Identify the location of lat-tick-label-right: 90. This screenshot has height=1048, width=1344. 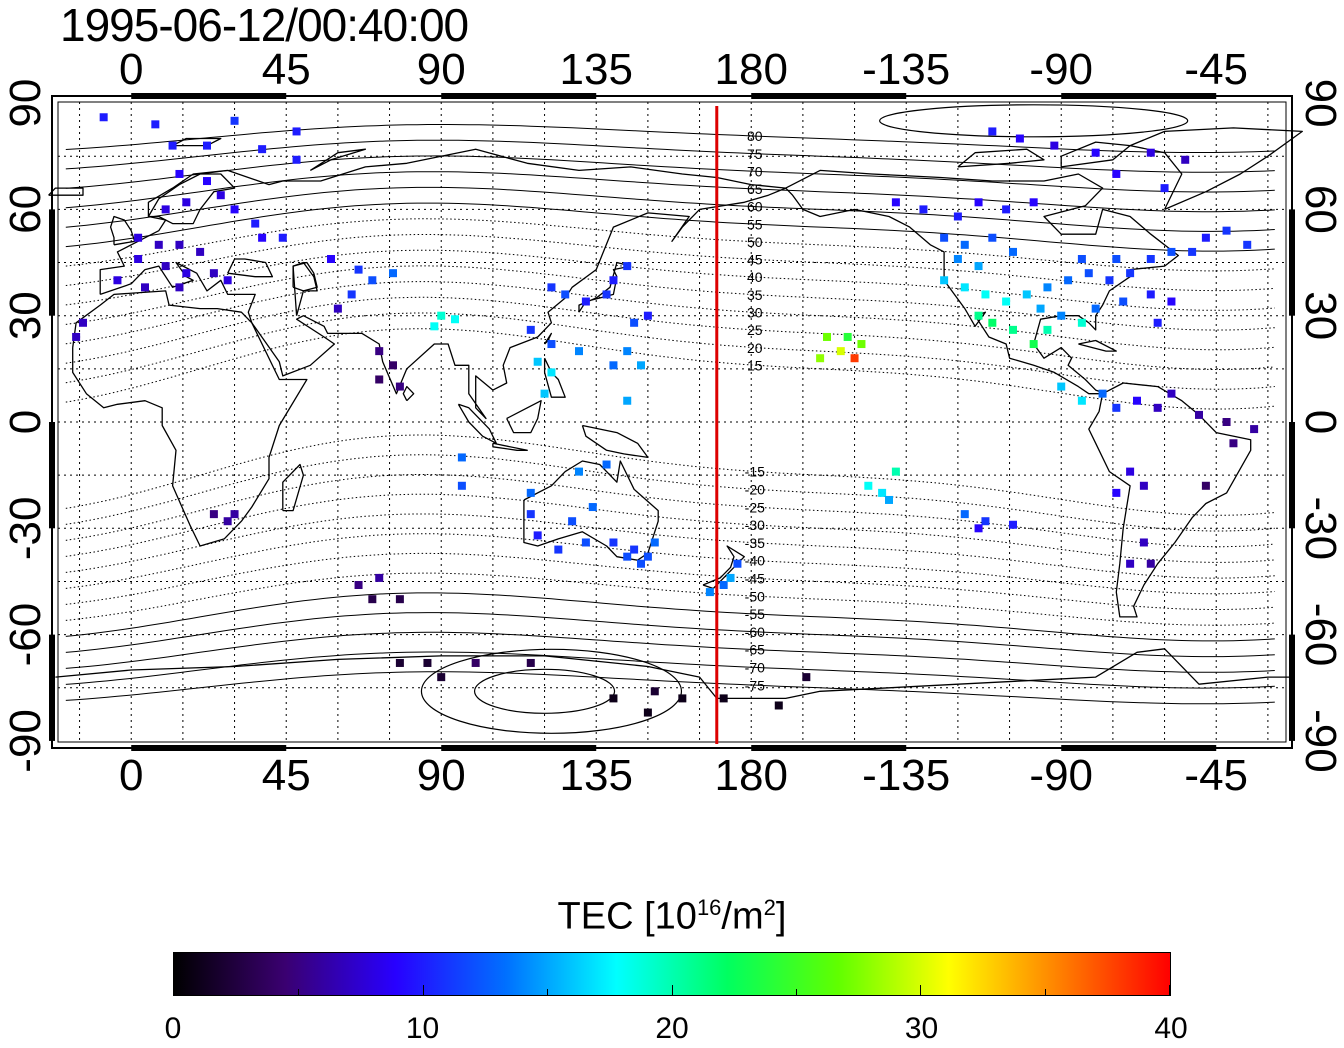
(1320, 103).